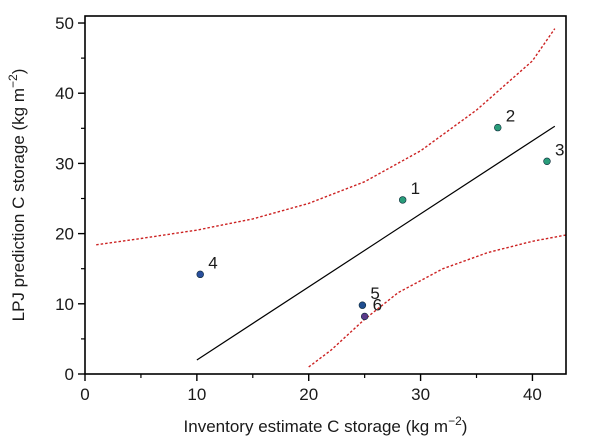 The width and height of the screenshot is (591, 443). Describe the element at coordinates (420, 394) in the screenshot. I see `x-tick-label: 30` at that location.